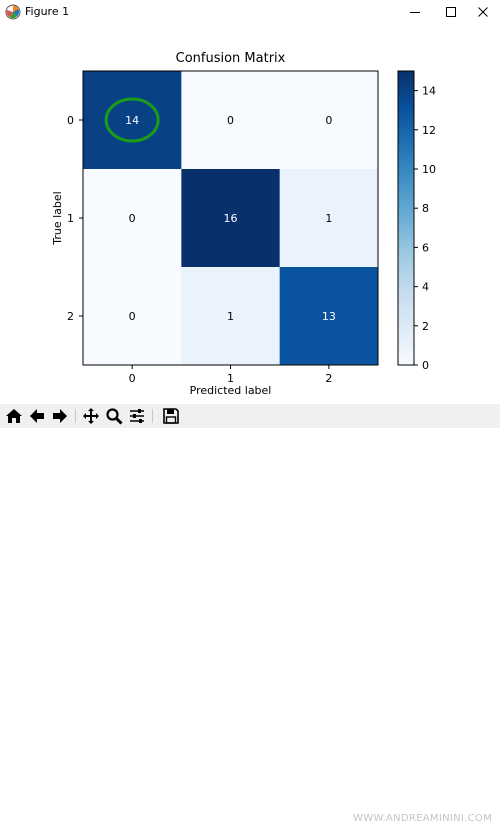 The width and height of the screenshot is (500, 824). Describe the element at coordinates (425, 287) in the screenshot. I see `colorbar-tick-label: 4` at that location.